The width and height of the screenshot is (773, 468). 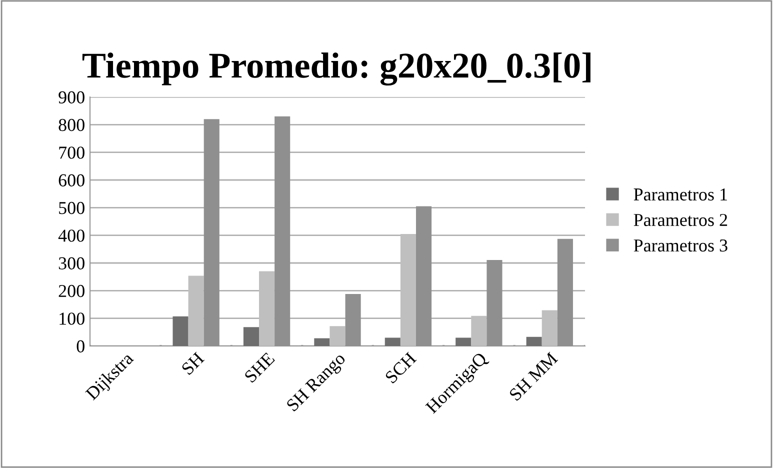 I want to click on x-tick-label: SHE, so click(x=260, y=368).